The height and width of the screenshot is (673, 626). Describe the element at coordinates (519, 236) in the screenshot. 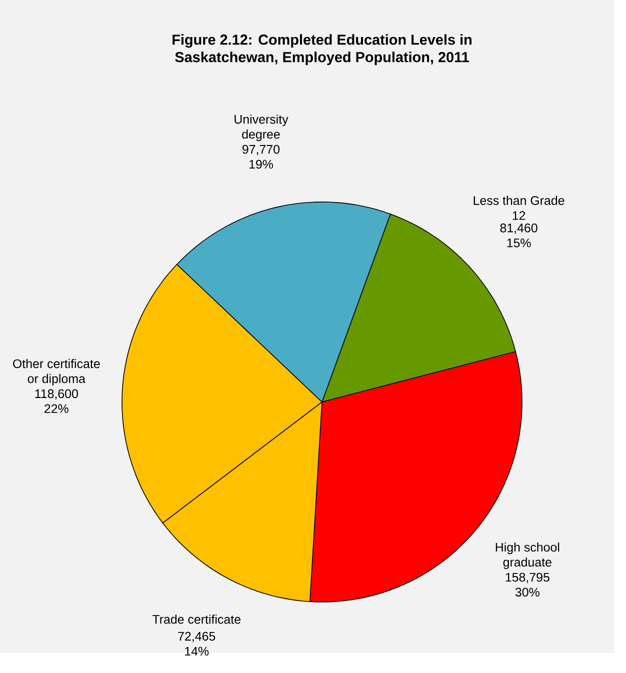

I see `data-label: 81,460 15%` at that location.